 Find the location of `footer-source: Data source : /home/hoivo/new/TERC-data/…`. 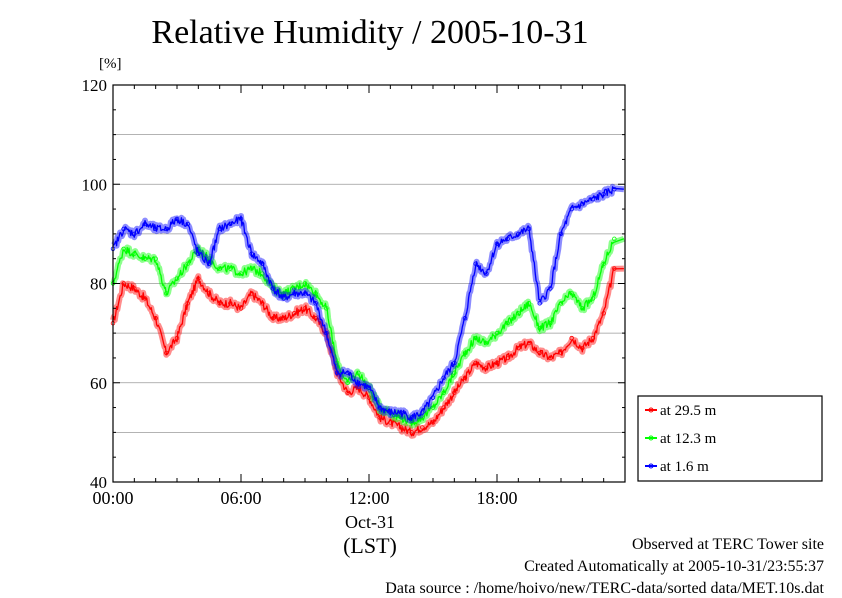

footer-source: Data source : /home/hoivo/new/TERC-data/… is located at coordinates (604, 588).